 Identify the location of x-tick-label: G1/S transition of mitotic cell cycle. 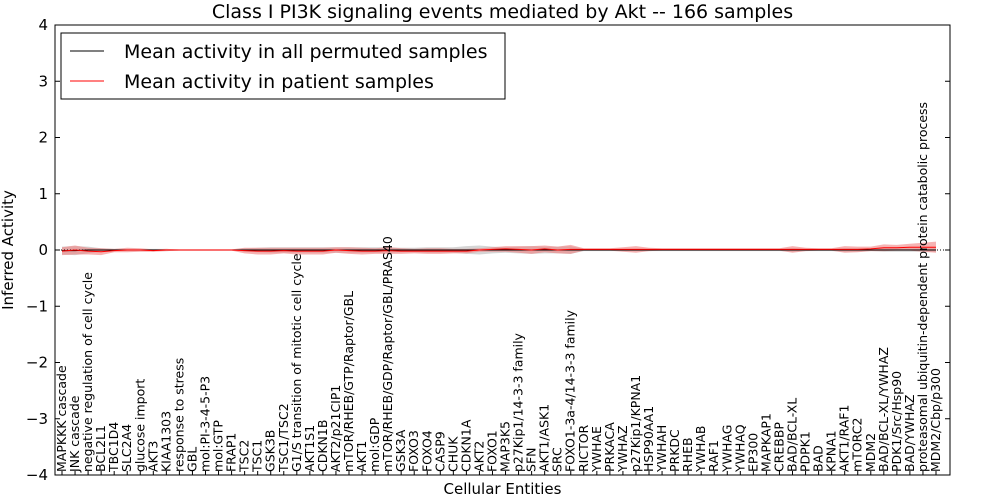
(296, 362).